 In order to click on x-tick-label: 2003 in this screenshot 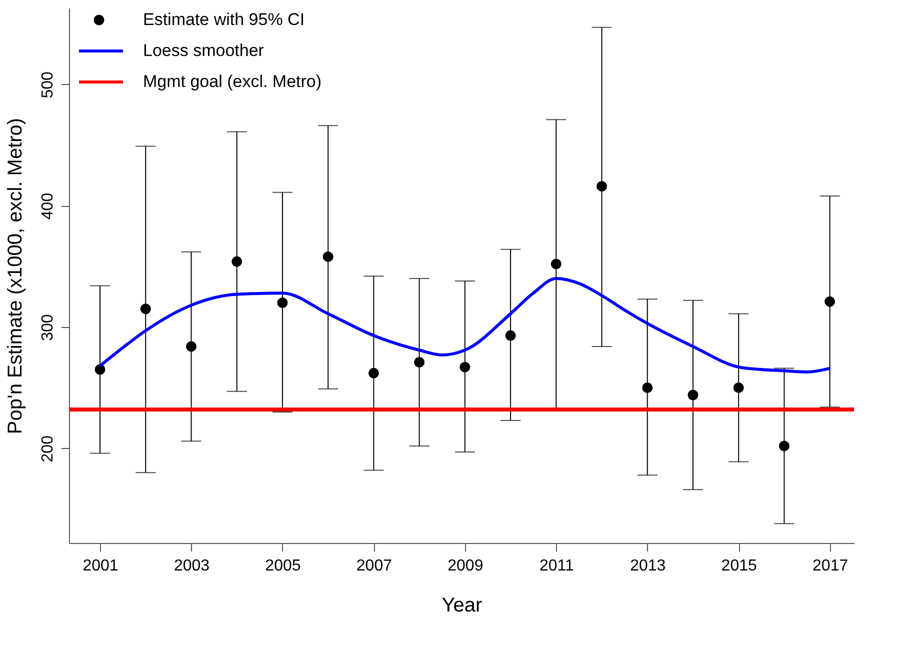, I will do `click(192, 566)`.